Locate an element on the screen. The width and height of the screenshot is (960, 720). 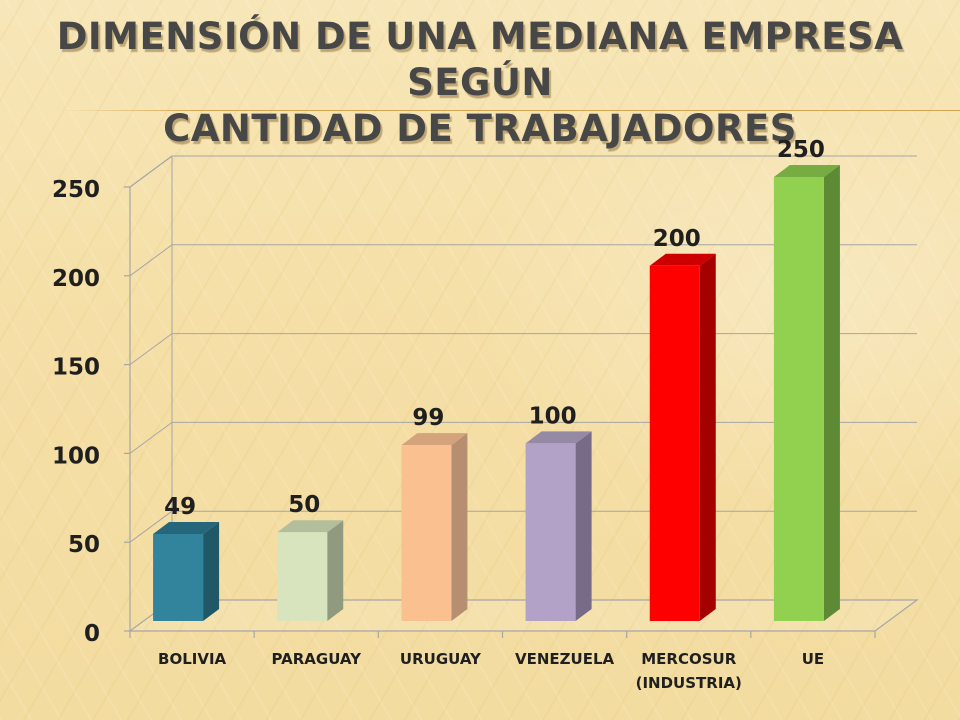
y-tick-label: 0 is located at coordinates (92, 634).